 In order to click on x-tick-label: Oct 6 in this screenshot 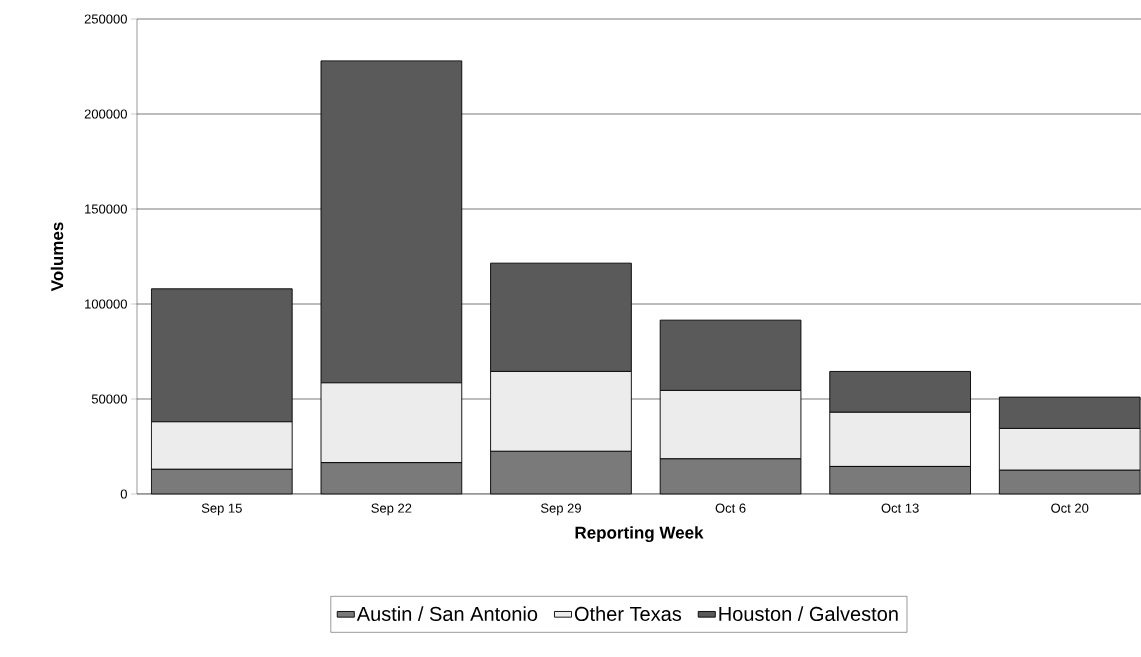, I will do `click(730, 508)`.